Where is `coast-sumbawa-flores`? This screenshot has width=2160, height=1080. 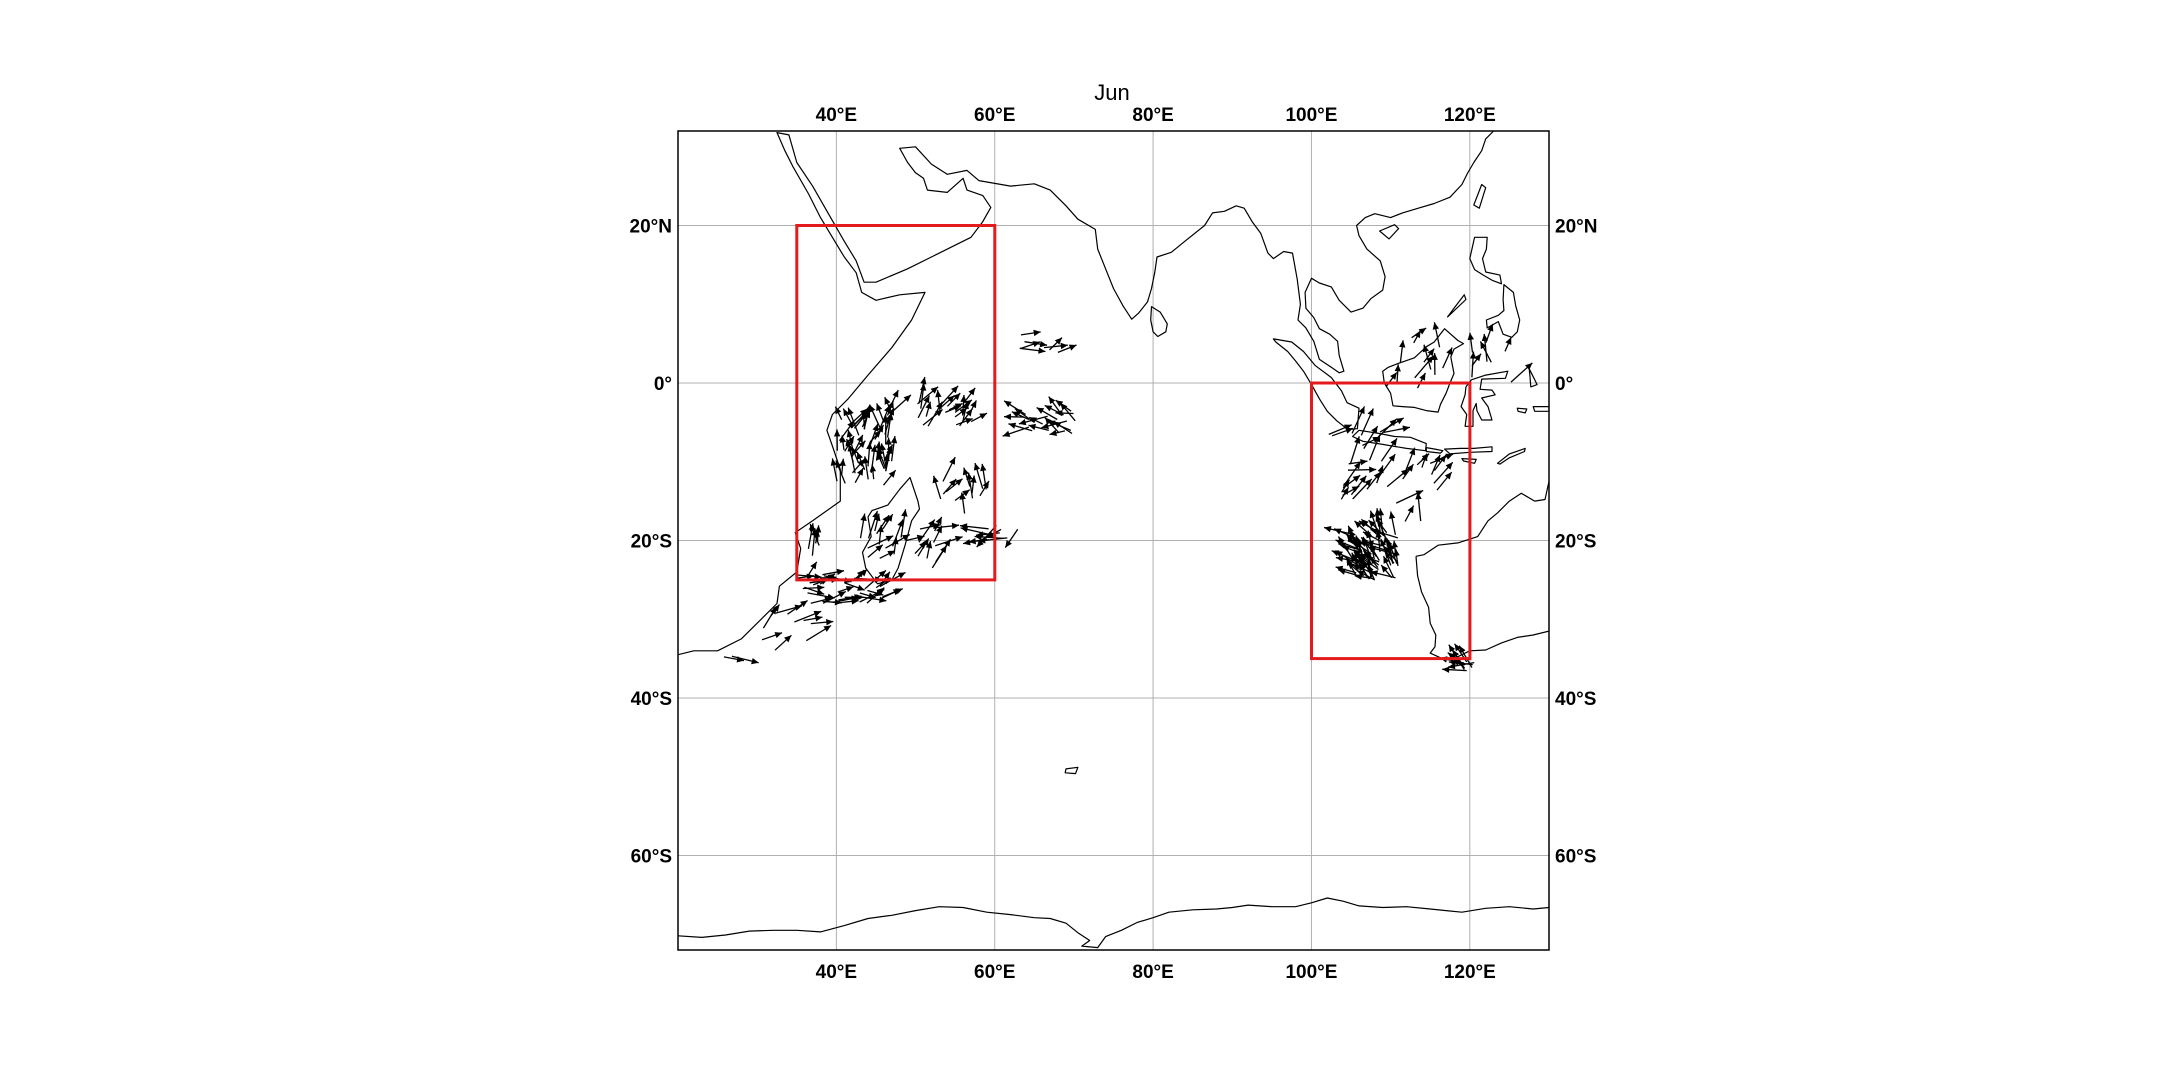 coast-sumbawa-flores is located at coordinates (1468, 450).